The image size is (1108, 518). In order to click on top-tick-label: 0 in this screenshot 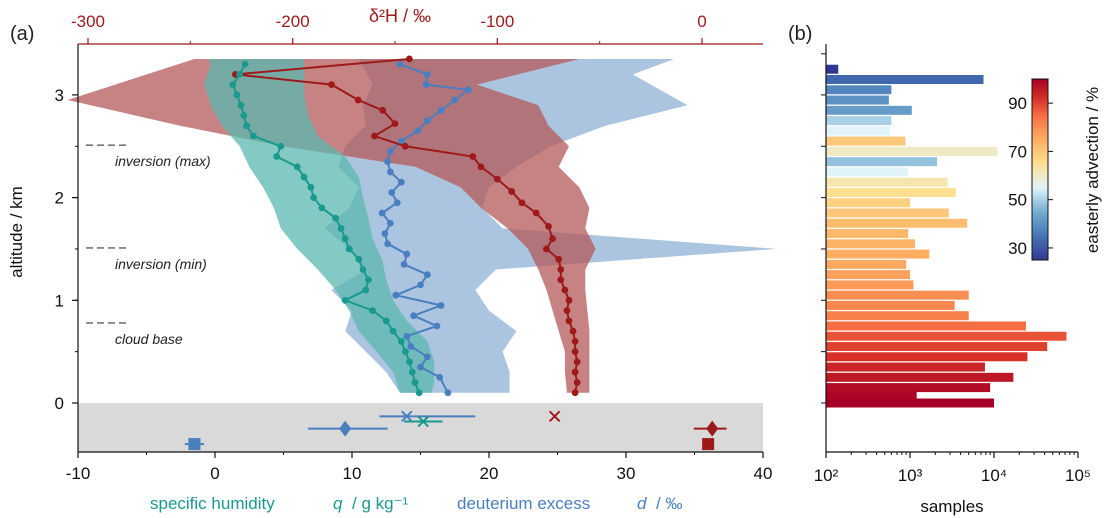, I will do `click(701, 21)`.